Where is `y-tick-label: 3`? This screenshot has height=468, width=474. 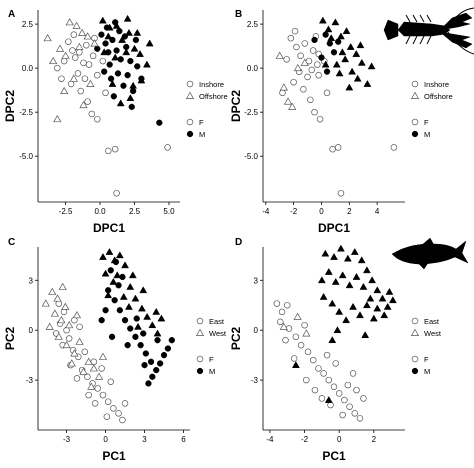
y-tick-label: 3 is located at coordinates (31, 280).